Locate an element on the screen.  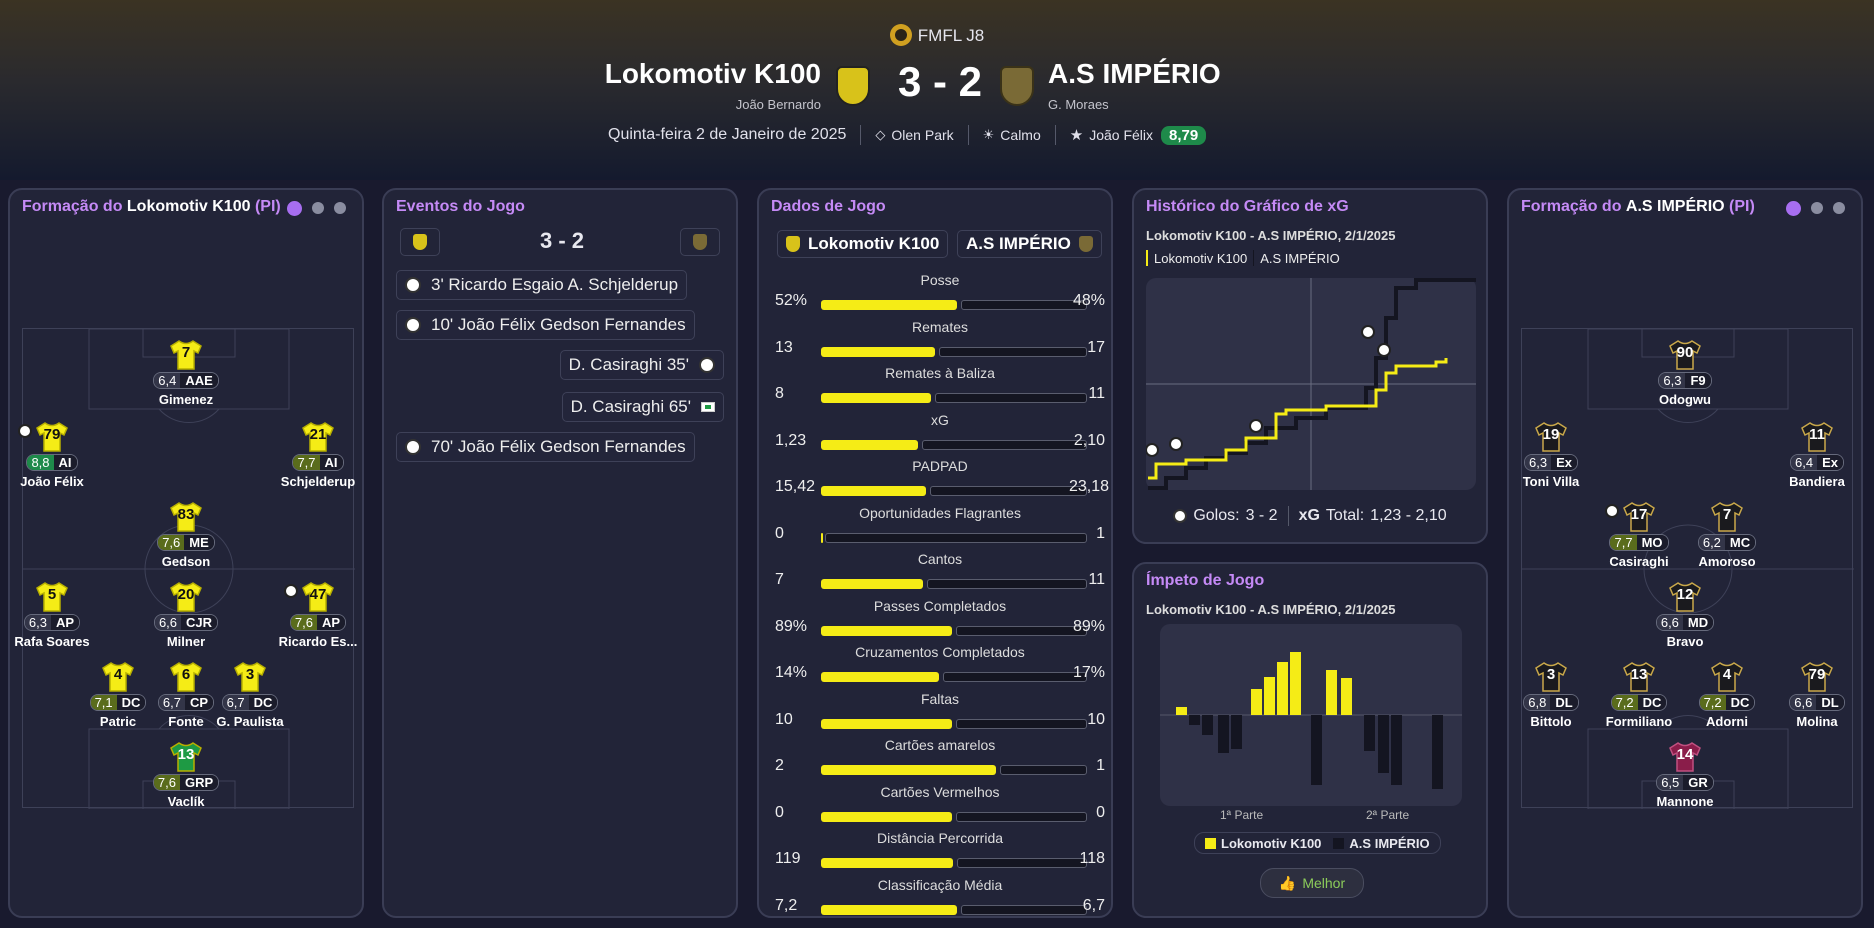
player-rating: 6,5 is located at coordinates (1670, 782).